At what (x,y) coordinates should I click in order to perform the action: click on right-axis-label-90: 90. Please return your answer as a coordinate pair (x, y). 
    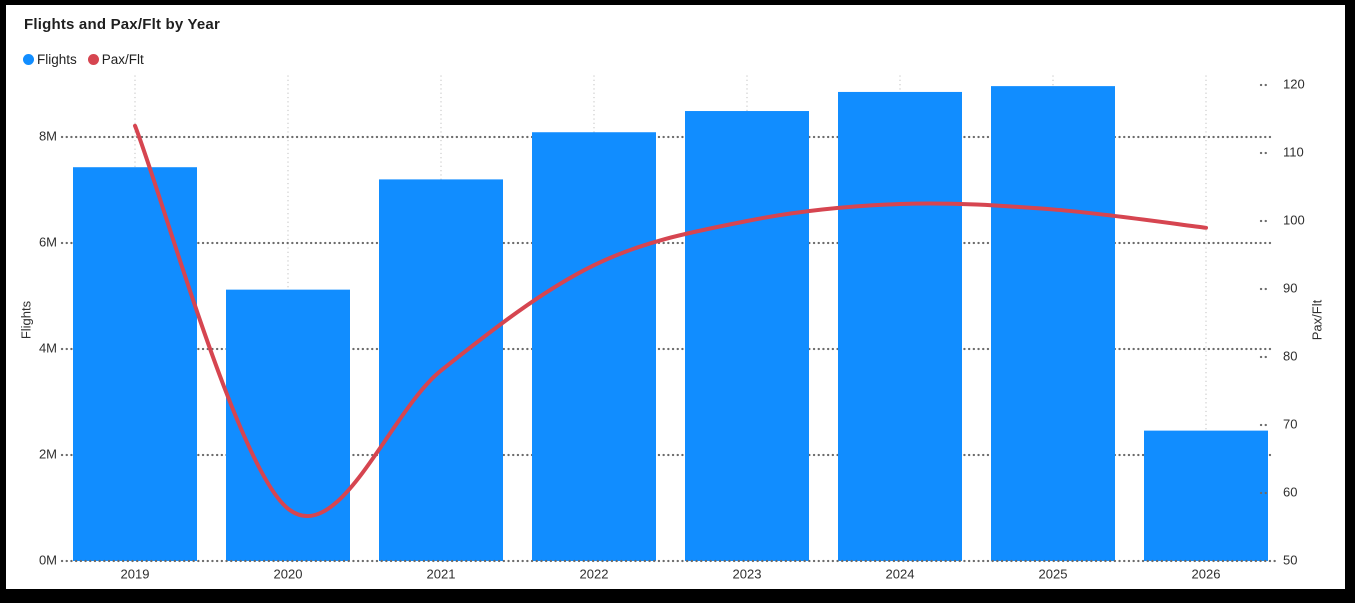
    Looking at the image, I should click on (1290, 287).